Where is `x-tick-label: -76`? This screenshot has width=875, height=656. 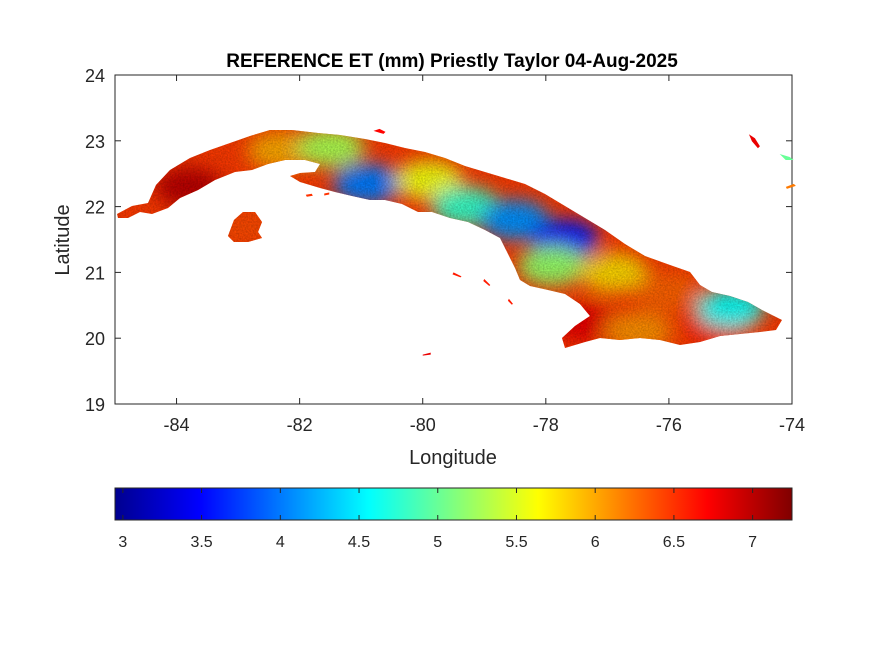 x-tick-label: -76 is located at coordinates (669, 425).